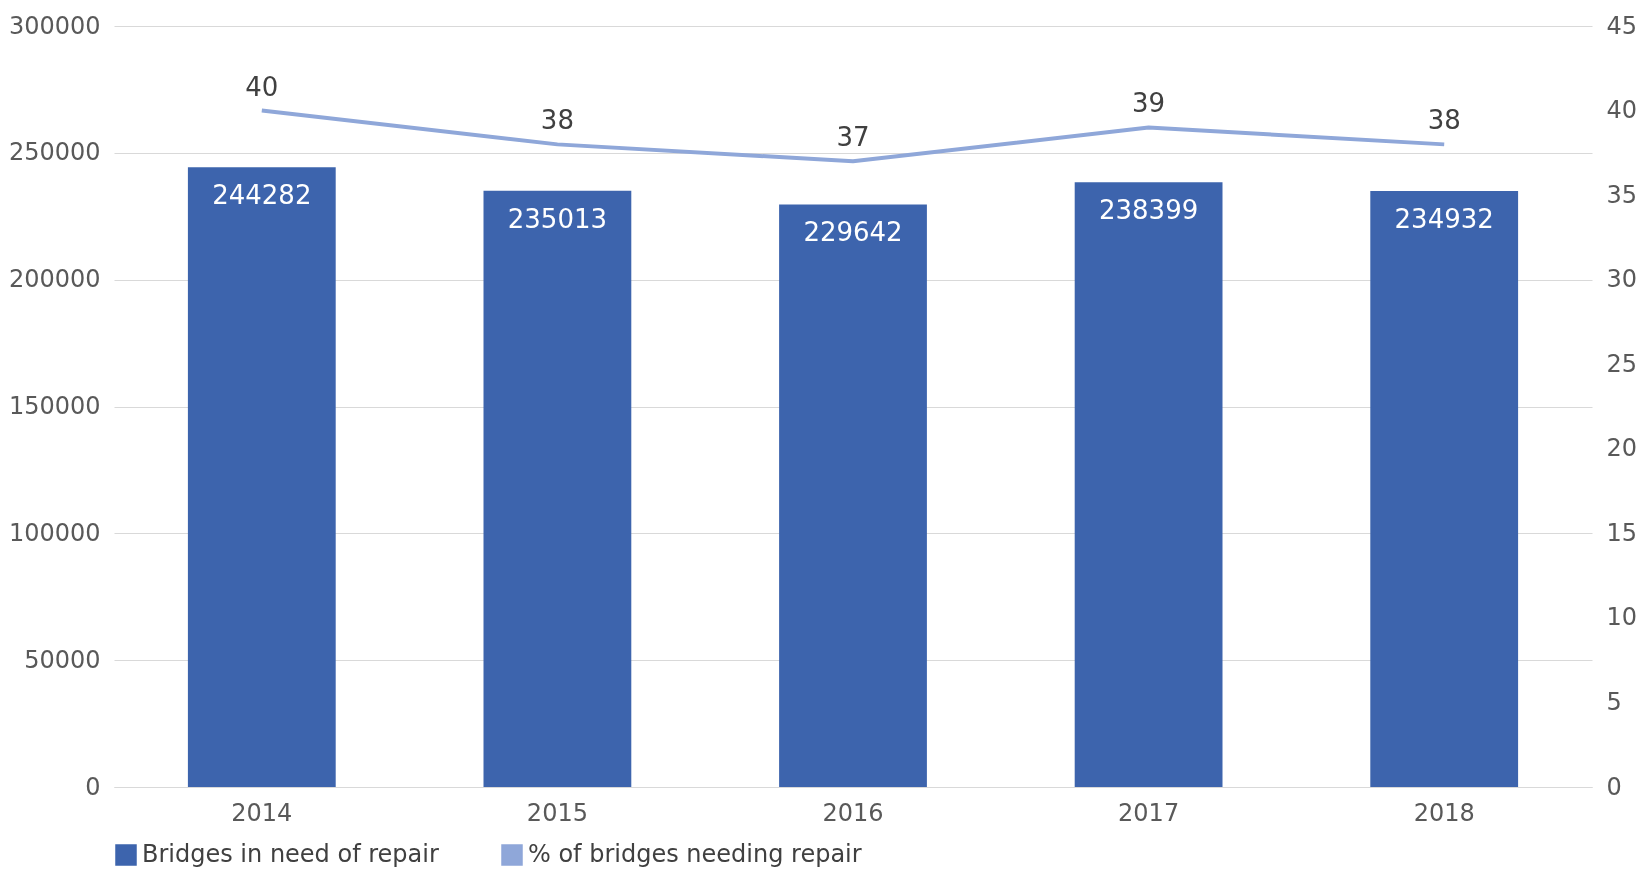 The height and width of the screenshot is (874, 1645). I want to click on data-label: 37, so click(853, 137).